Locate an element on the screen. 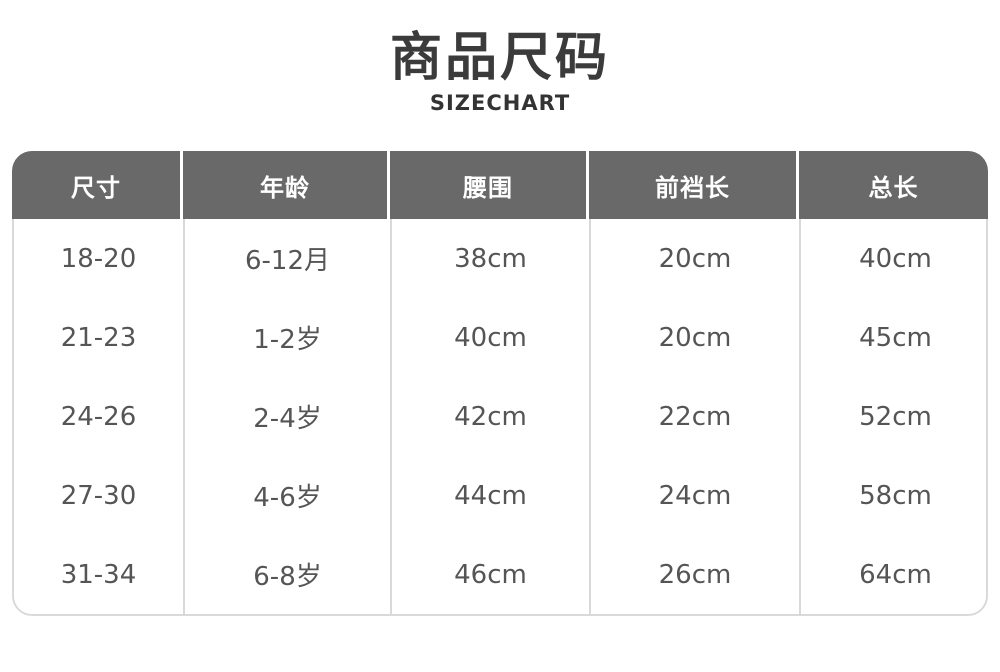 The image size is (1000, 672). table-cell: 24-26 is located at coordinates (99, 417).